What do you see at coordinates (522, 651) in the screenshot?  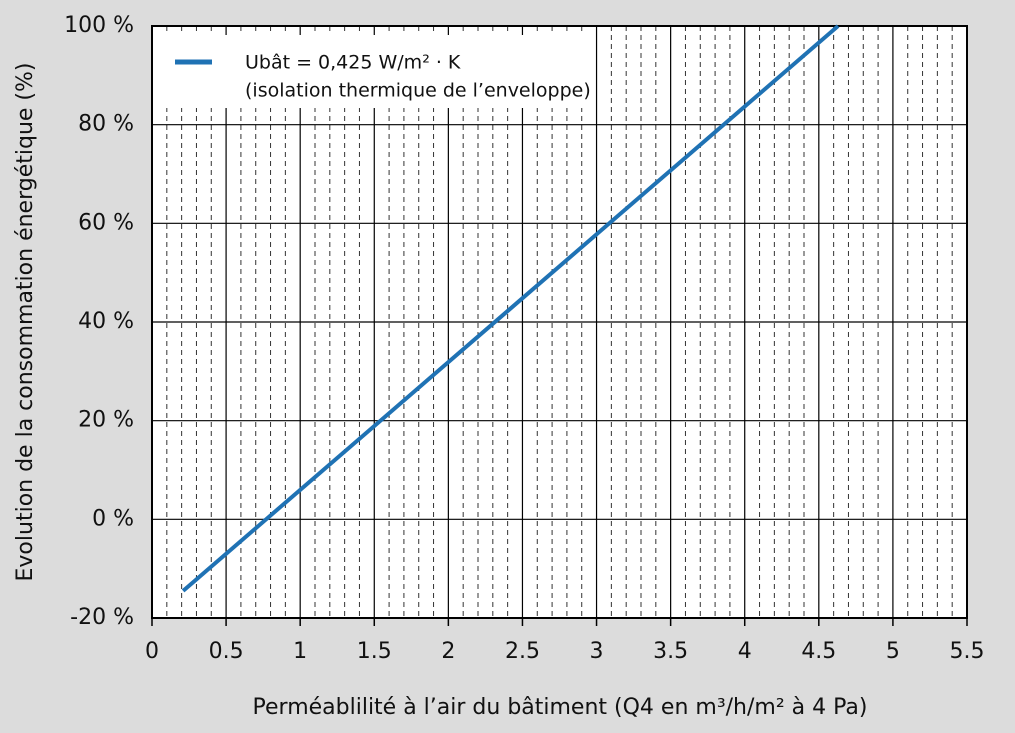 I see `x-tick-label: 2.5` at bounding box center [522, 651].